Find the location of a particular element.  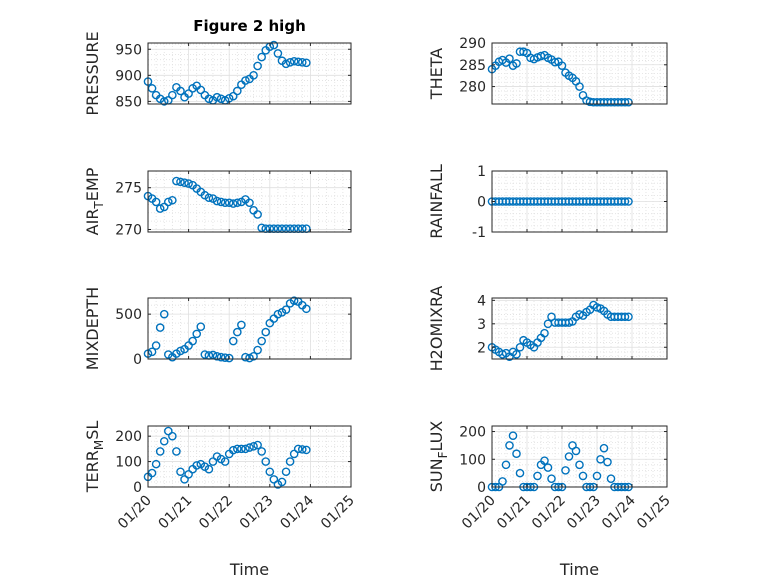

y-tick-label: 270 is located at coordinates (128, 230).